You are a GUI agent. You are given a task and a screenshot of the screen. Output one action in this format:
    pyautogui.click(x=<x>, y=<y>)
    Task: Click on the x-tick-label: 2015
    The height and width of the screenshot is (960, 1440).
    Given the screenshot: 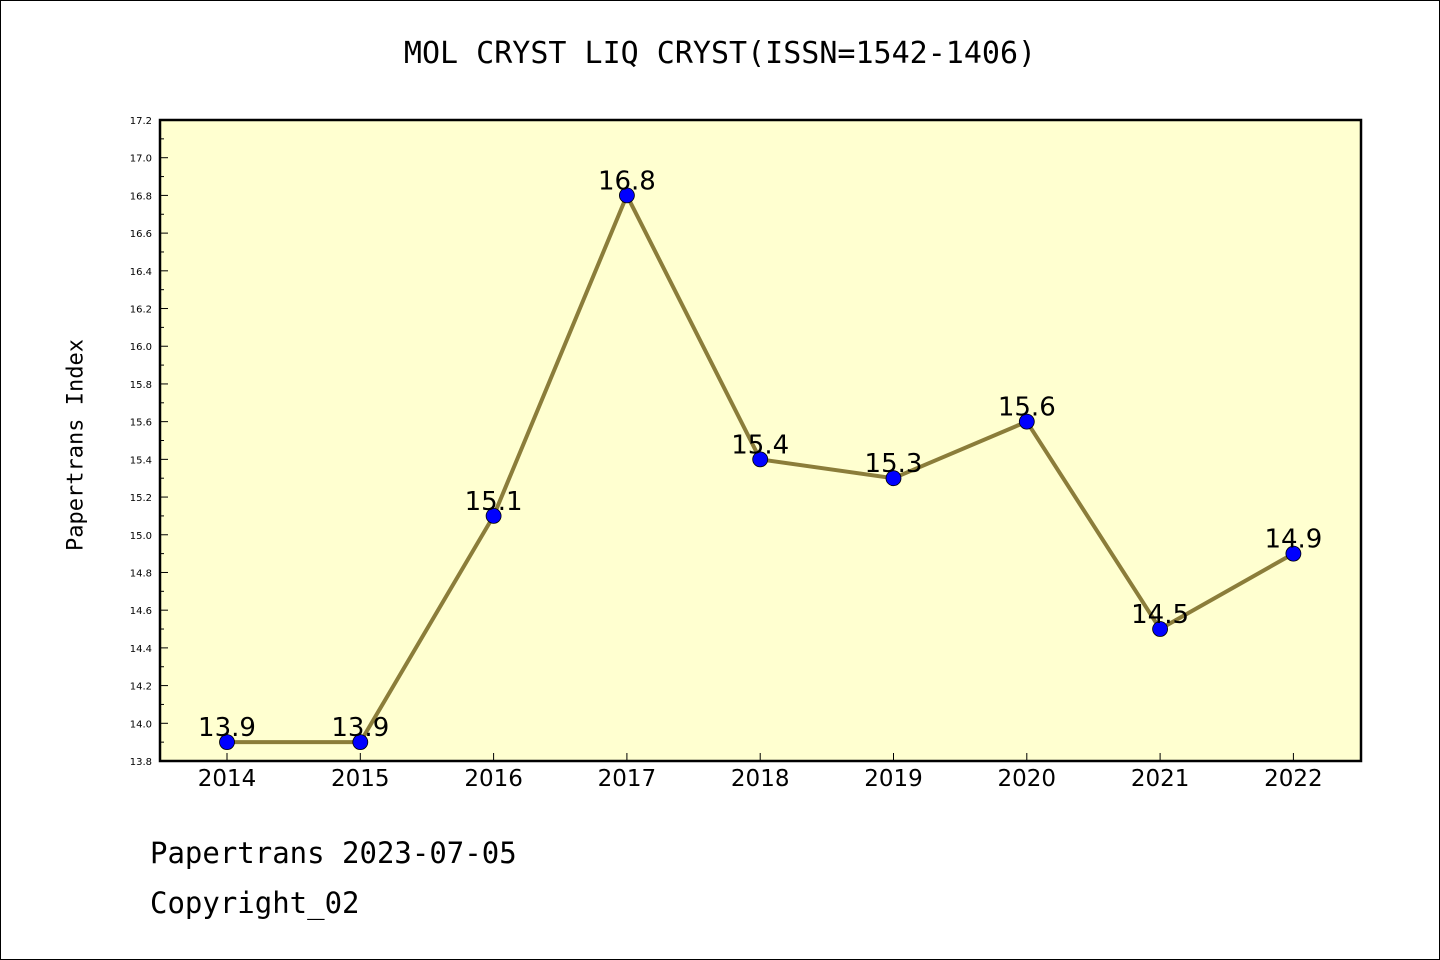 What is the action you would take?
    pyautogui.click(x=360, y=779)
    